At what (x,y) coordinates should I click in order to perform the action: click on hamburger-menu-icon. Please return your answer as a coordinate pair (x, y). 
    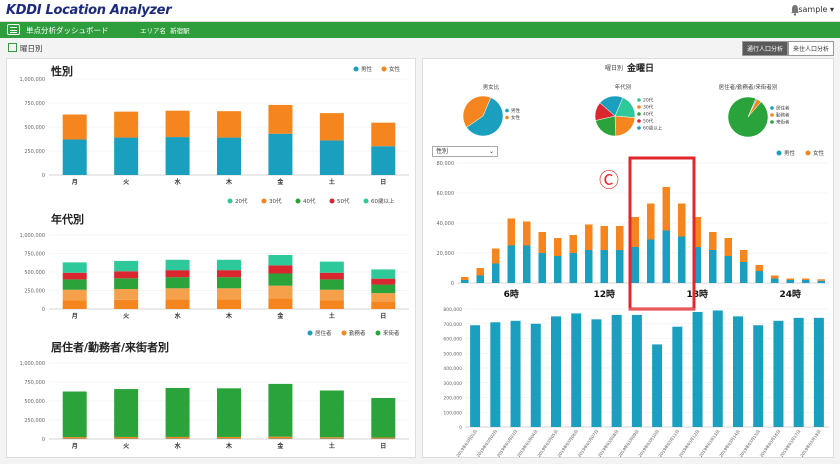
    Looking at the image, I should click on (13, 29).